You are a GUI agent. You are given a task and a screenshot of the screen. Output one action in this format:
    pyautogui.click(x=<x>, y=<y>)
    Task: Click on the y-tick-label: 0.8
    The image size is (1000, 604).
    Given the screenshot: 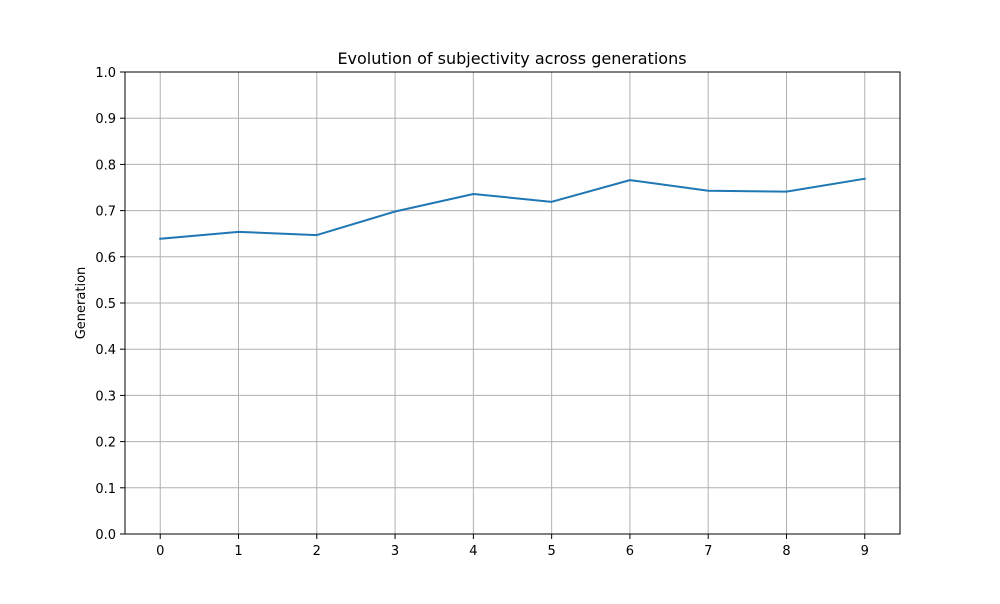 What is the action you would take?
    pyautogui.click(x=105, y=165)
    